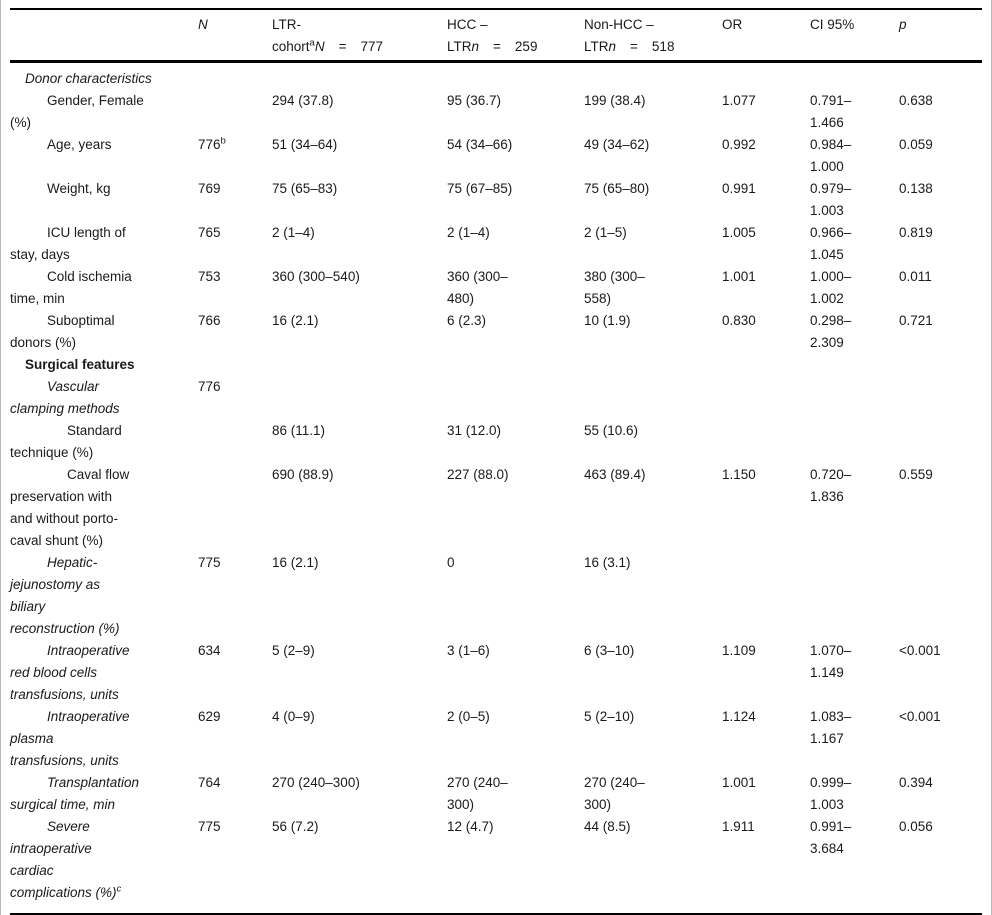  I want to click on cell-text: 1.083– 1.167, so click(831, 727).